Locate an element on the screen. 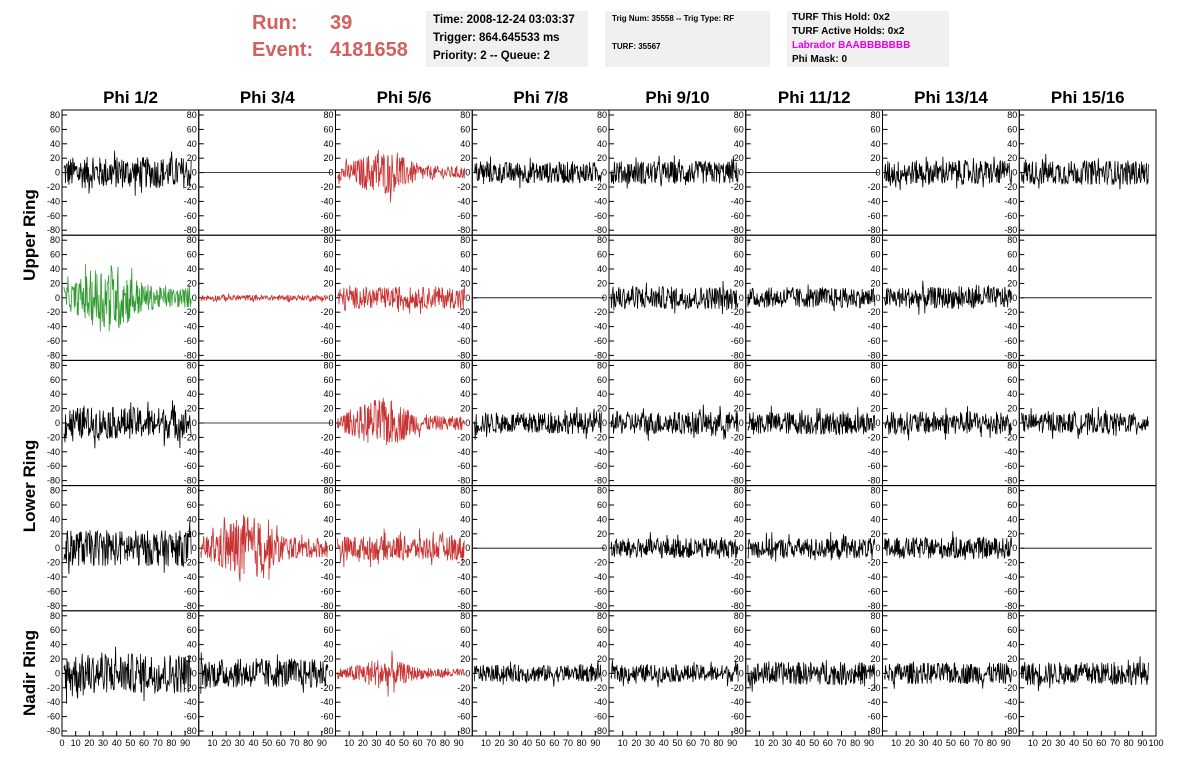 This screenshot has height=772, width=1196. x-tick-label: 0 is located at coordinates (61, 743).